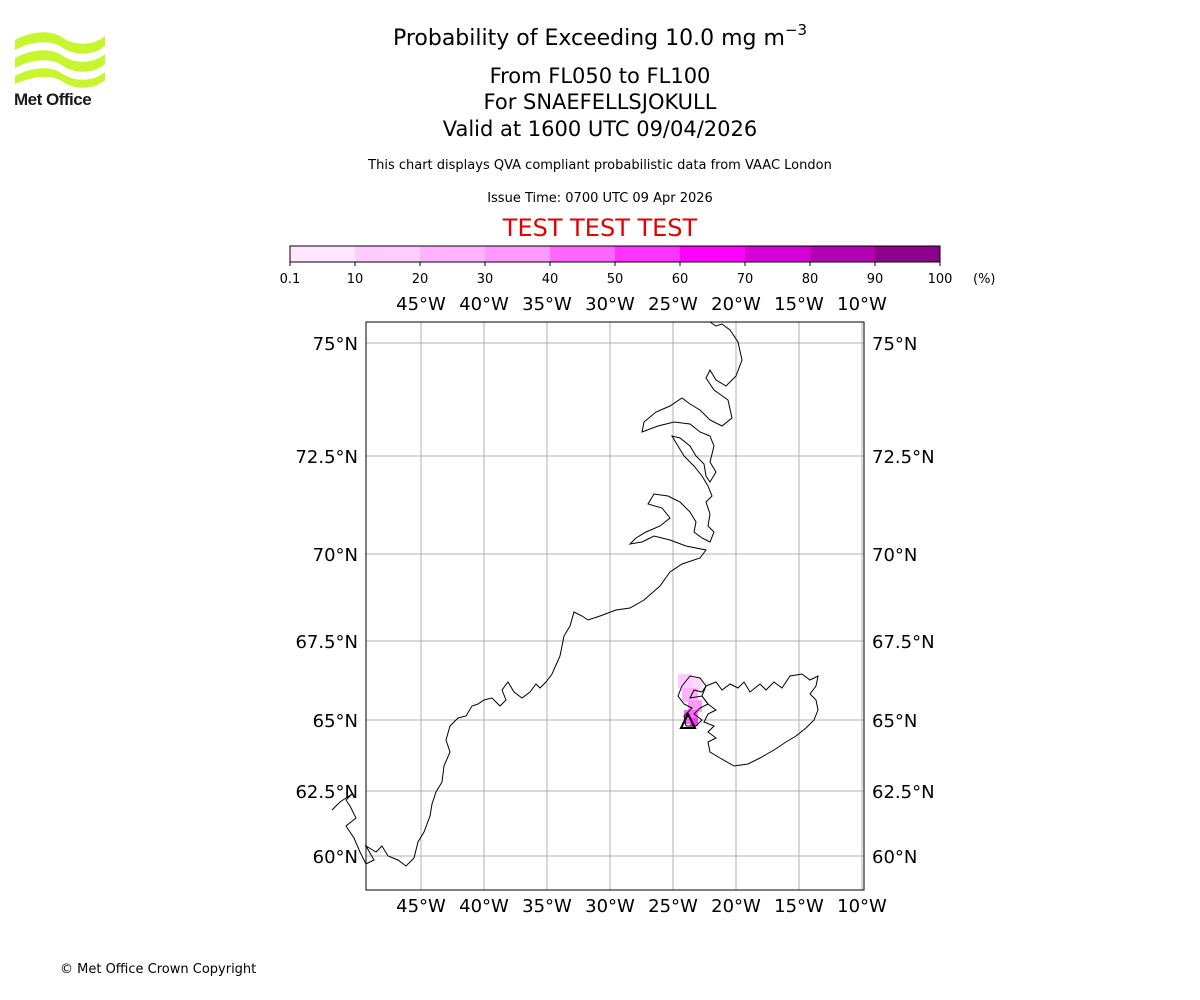 Image resolution: width=1200 pixels, height=1000 pixels. What do you see at coordinates (53, 99) in the screenshot?
I see `logo-text: Met Office` at bounding box center [53, 99].